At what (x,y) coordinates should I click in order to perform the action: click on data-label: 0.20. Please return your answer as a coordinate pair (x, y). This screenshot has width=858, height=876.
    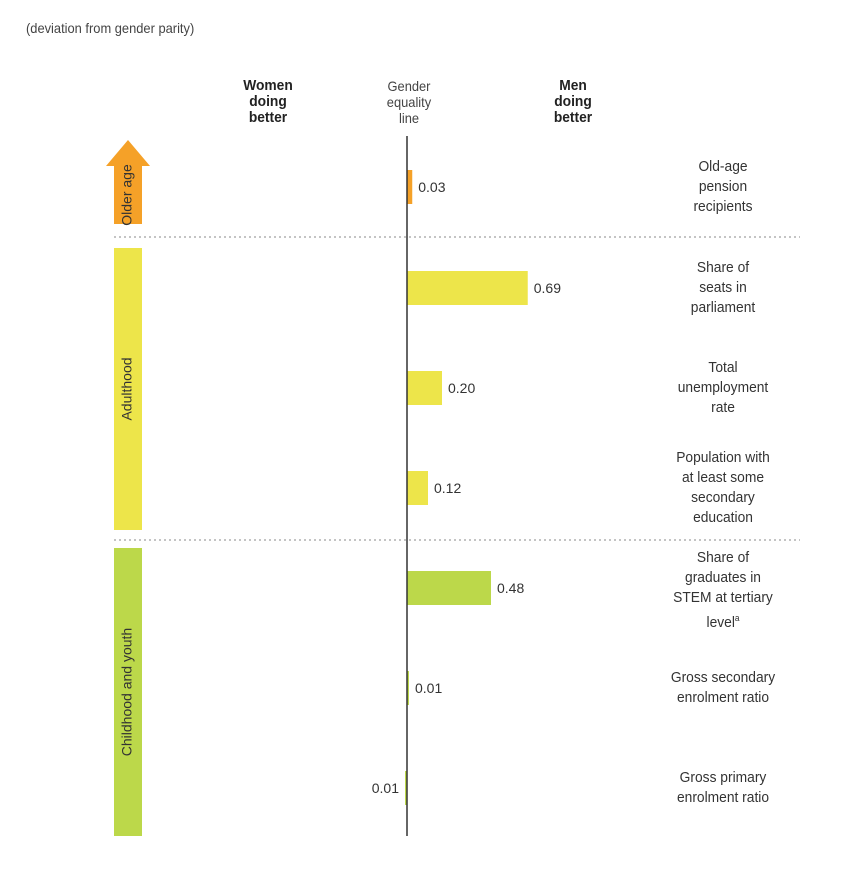
    Looking at the image, I should click on (461, 388).